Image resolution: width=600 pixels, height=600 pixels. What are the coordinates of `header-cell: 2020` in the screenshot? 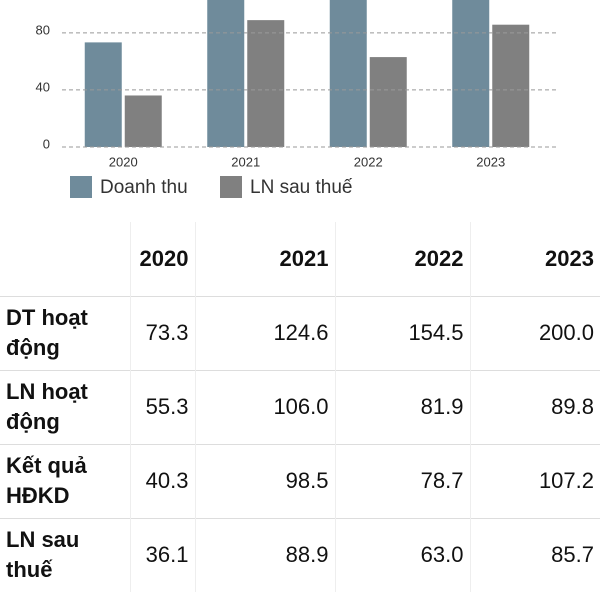 It's located at (162, 259).